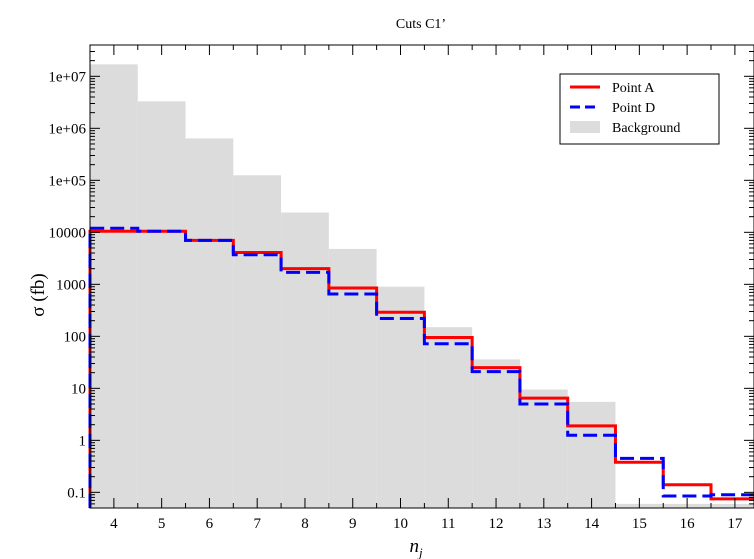 Image resolution: width=754 pixels, height=559 pixels. Describe the element at coordinates (75, 337) in the screenshot. I see `y-tick-label: 100` at that location.